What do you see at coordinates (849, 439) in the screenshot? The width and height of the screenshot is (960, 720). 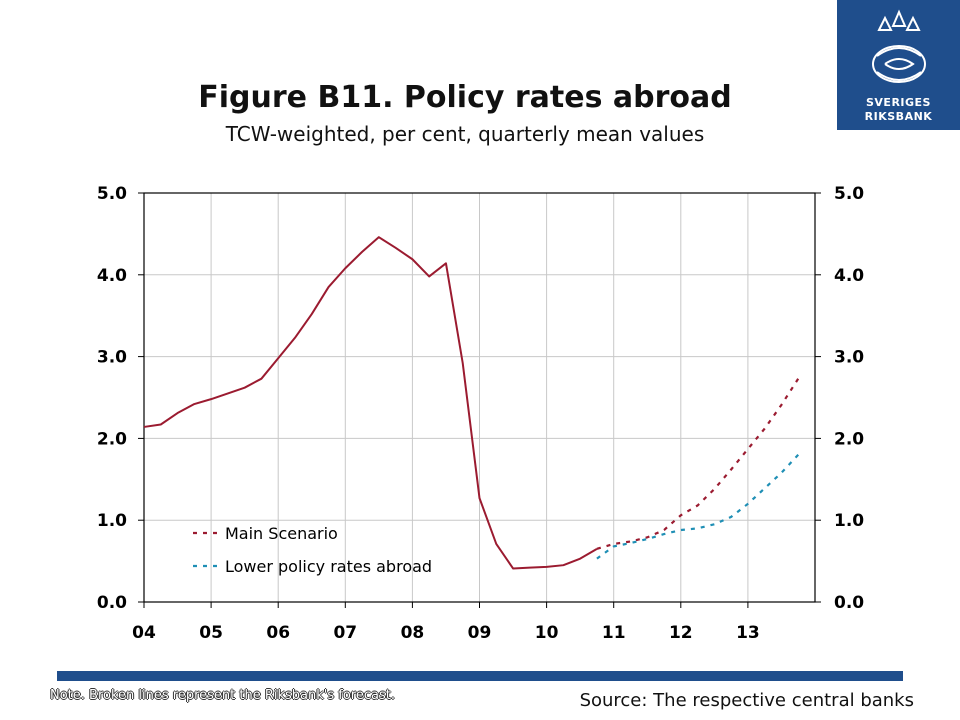 I see `y-tick-label-right: 2.0` at bounding box center [849, 439].